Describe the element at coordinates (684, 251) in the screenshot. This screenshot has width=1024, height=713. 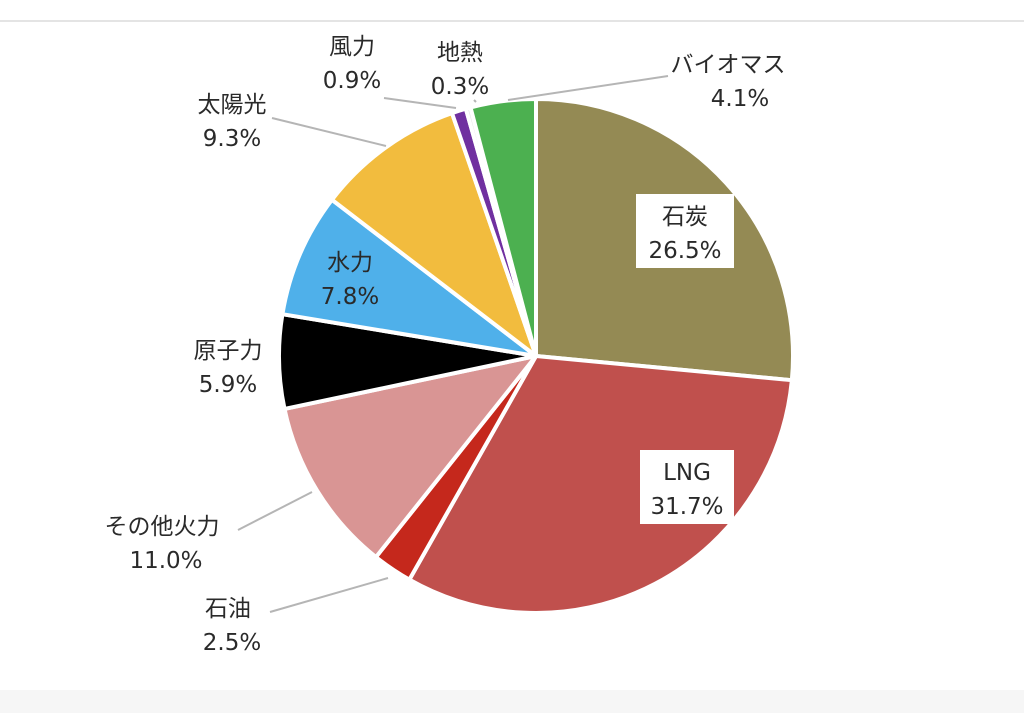
I see `slice-value-label-0: 26.5%` at that location.